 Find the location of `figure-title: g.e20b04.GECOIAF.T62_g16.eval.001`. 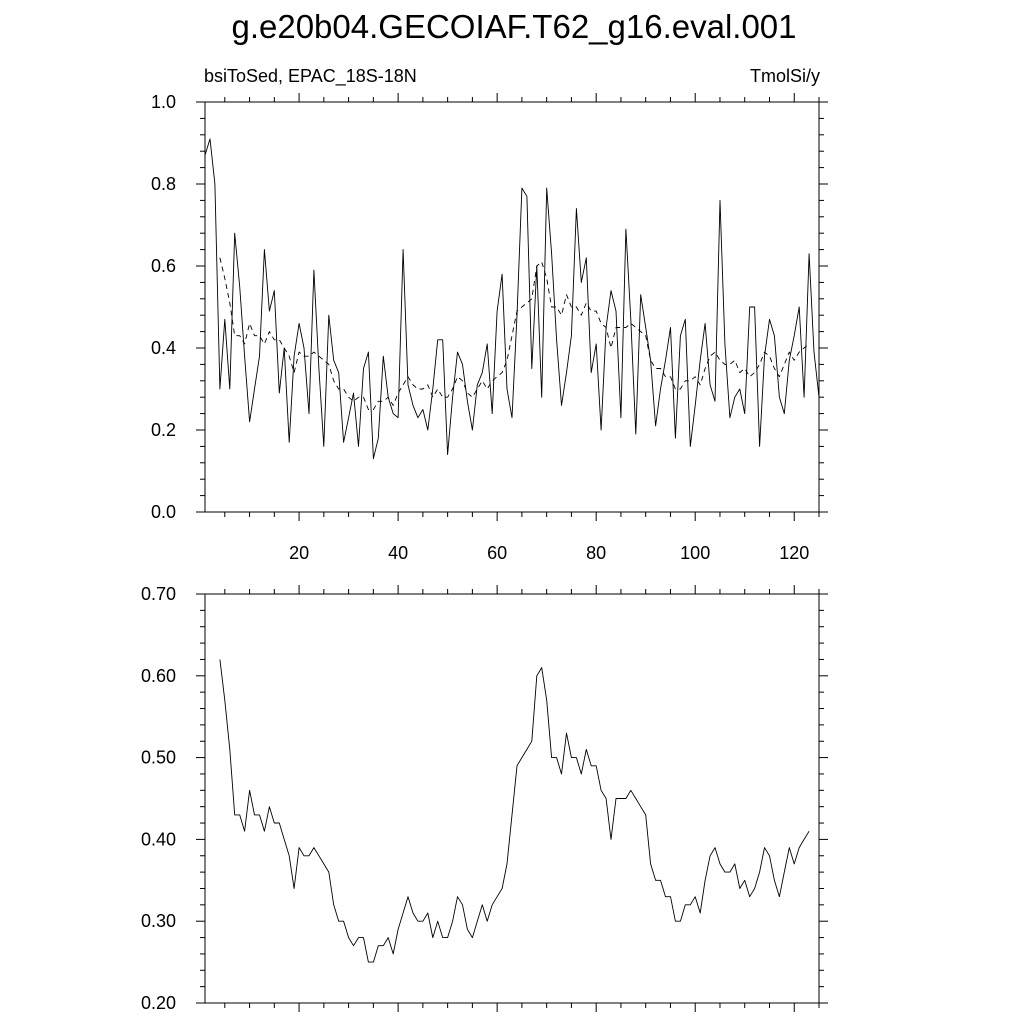

figure-title: g.e20b04.GECOIAF.T62_g16.eval.001 is located at coordinates (513, 26).